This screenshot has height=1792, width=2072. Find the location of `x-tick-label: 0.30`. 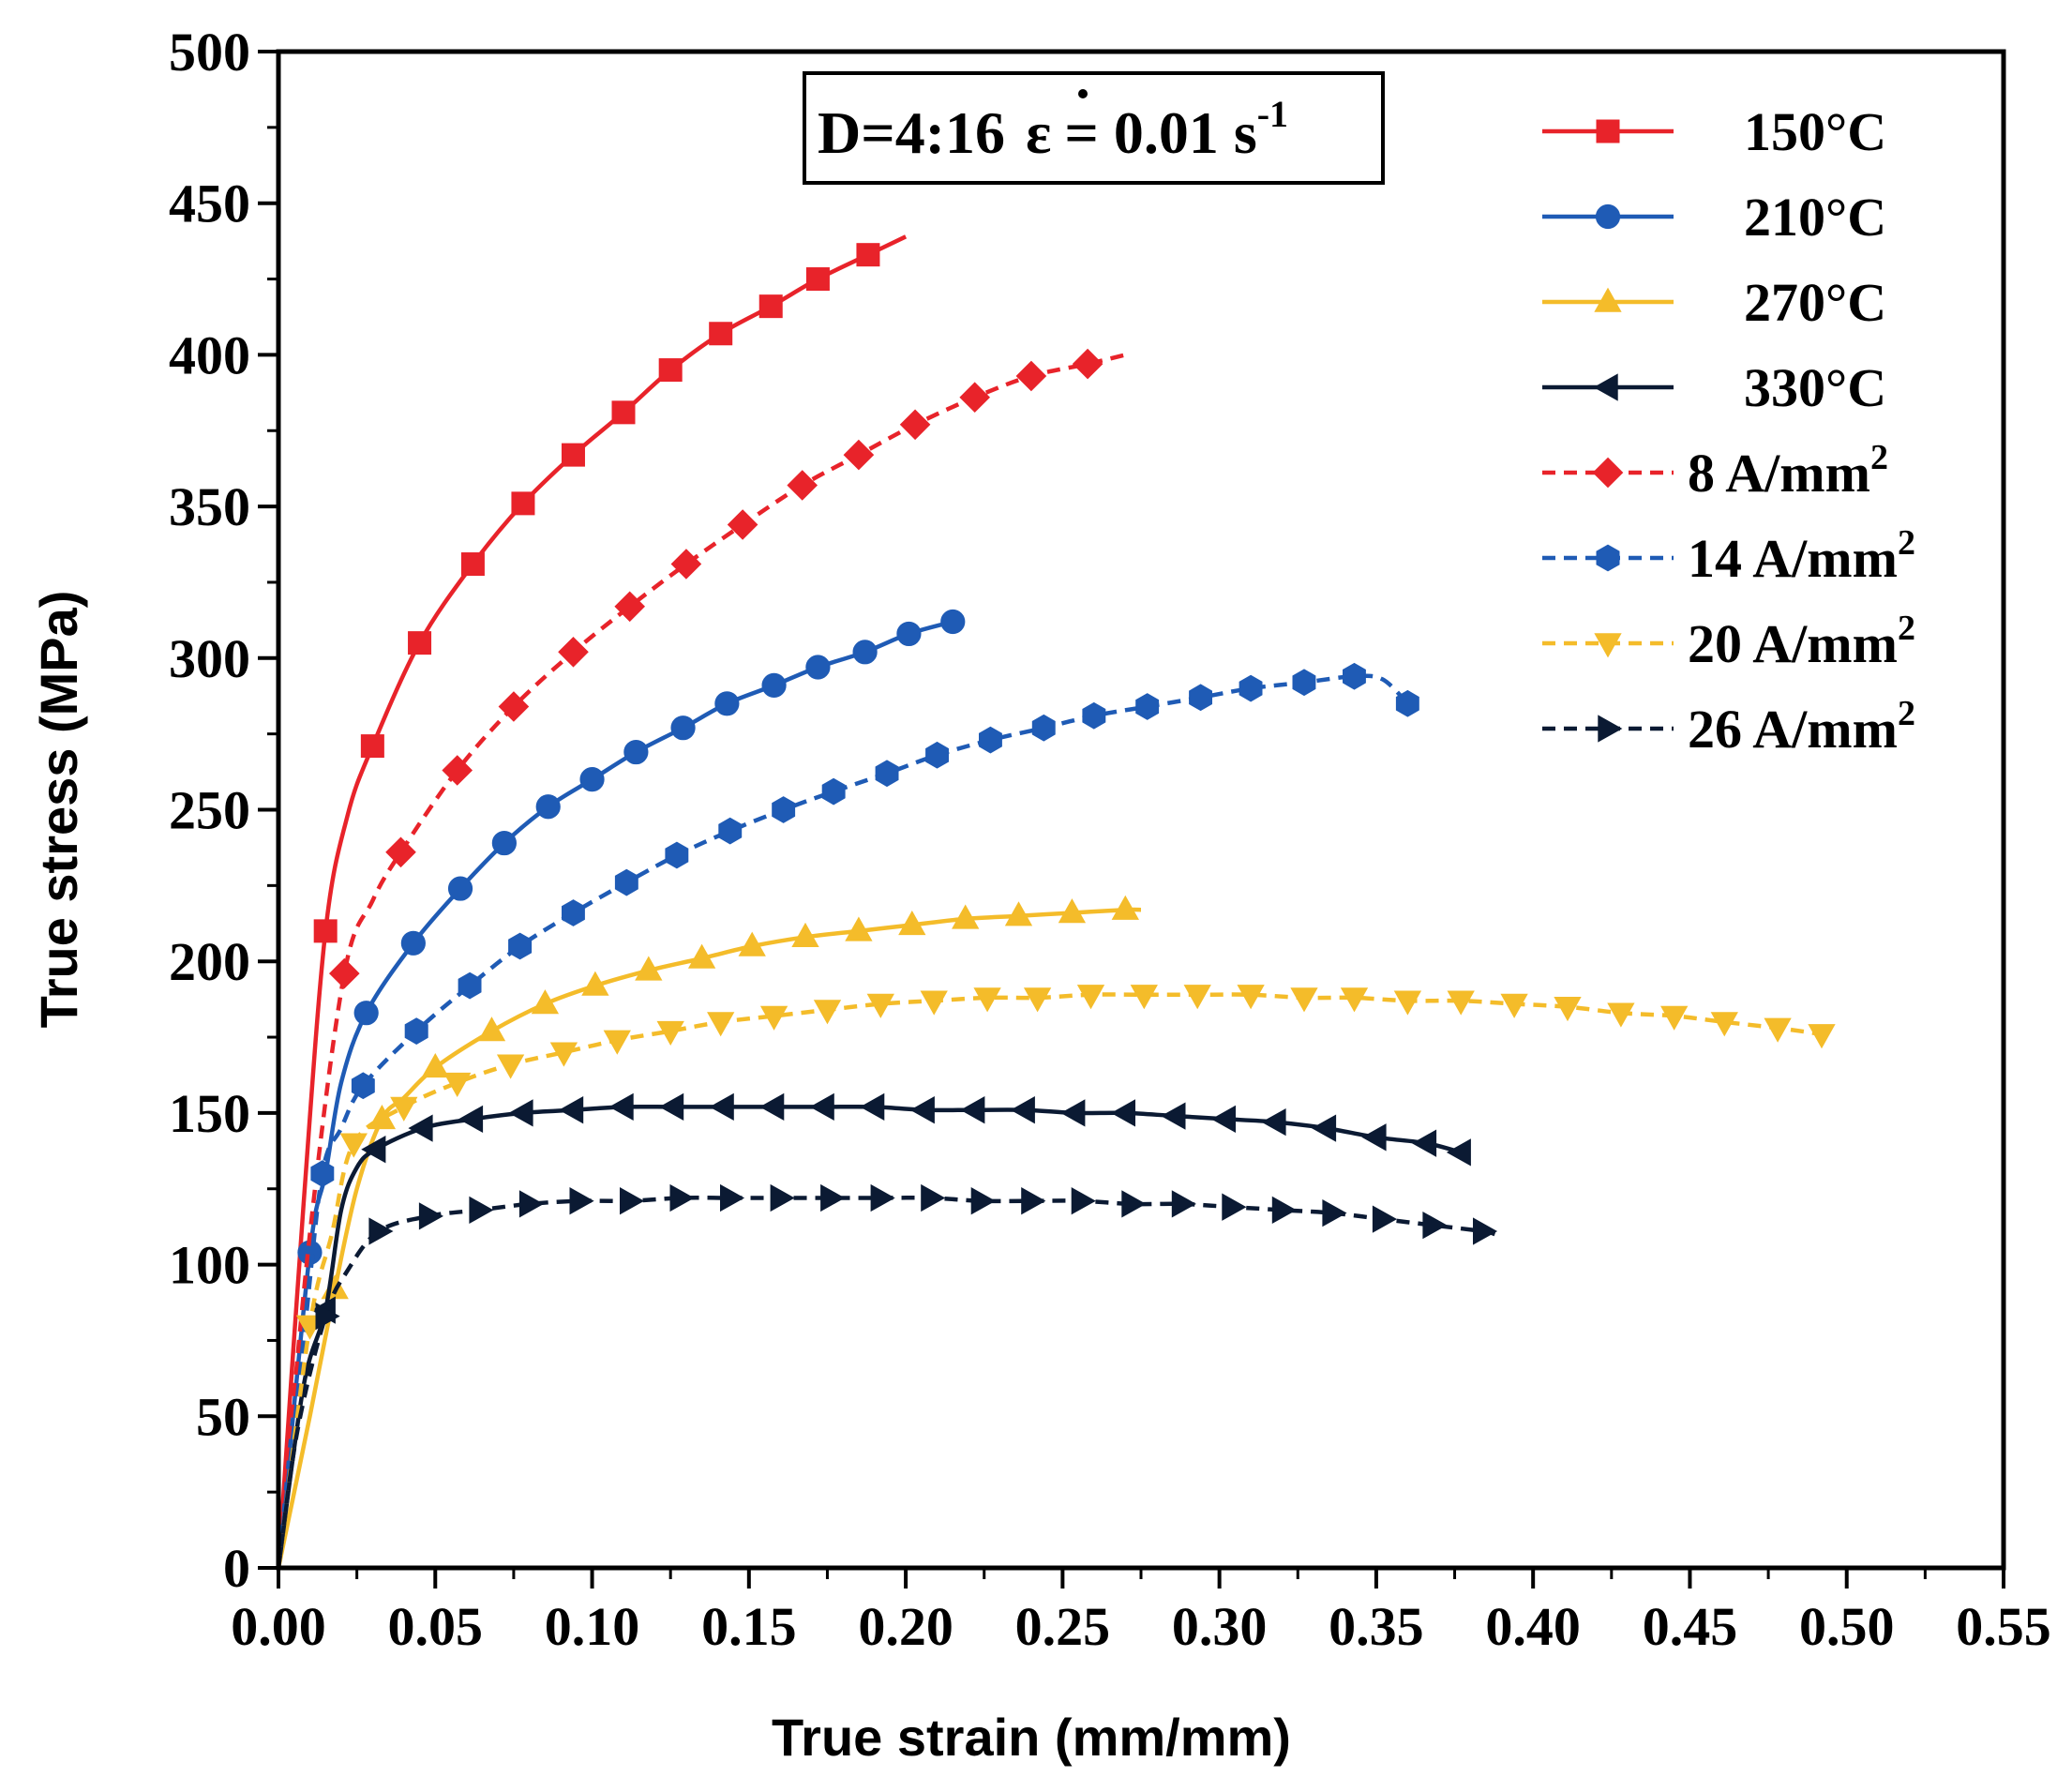

x-tick-label: 0.30 is located at coordinates (1220, 1626).